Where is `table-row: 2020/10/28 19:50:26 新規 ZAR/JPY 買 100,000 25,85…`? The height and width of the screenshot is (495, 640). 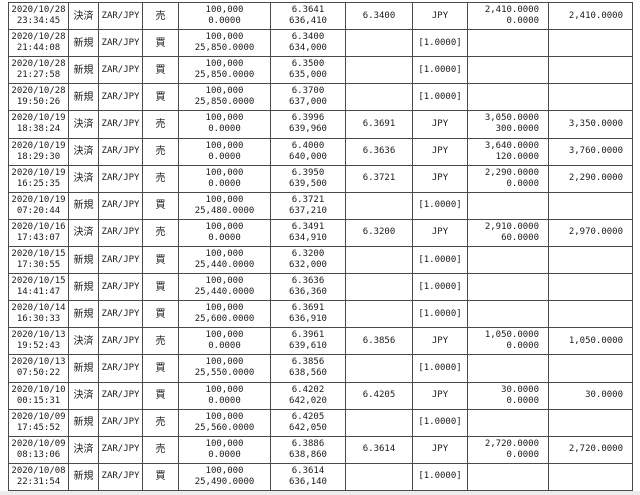 table-row: 2020/10/28 19:50:26 新規 ZAR/JPY 買 100,000 25,85… is located at coordinates (321, 98).